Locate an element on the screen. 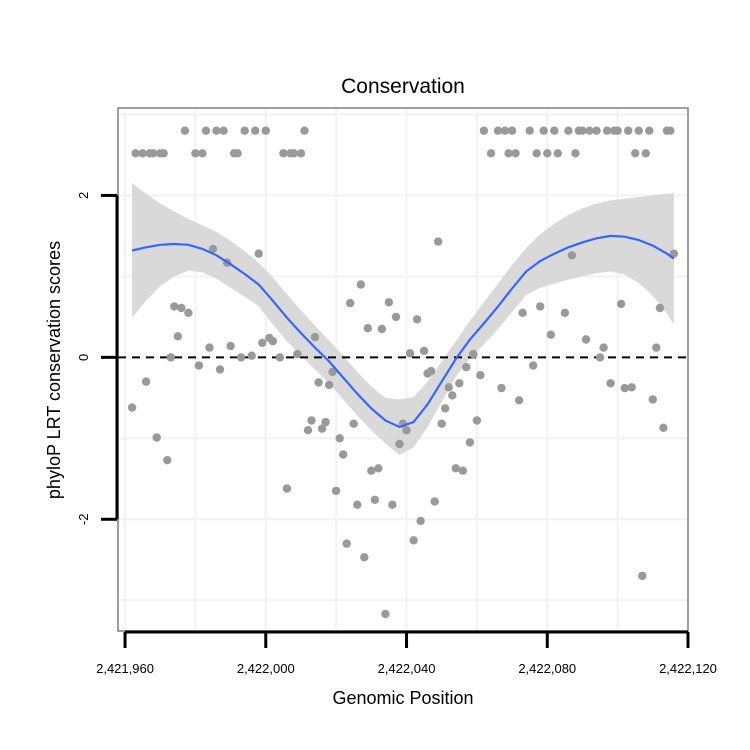  x-tick-label: 2,422,000 is located at coordinates (266, 668).